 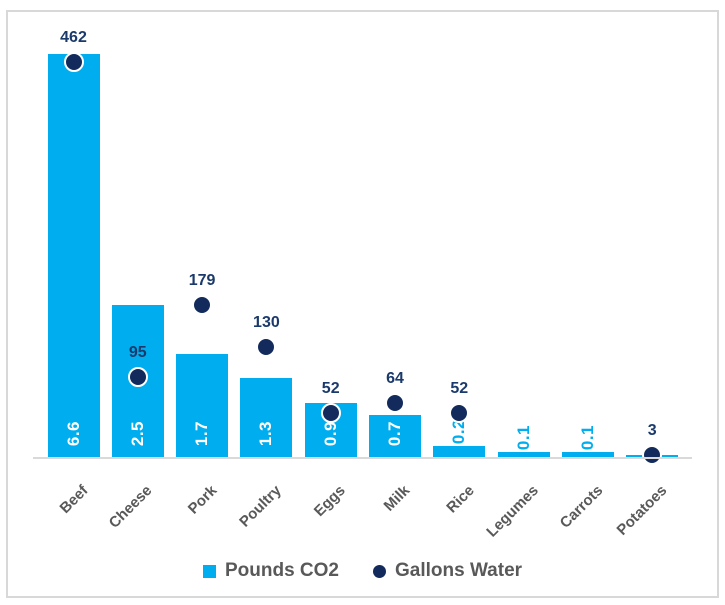 What do you see at coordinates (202, 433) in the screenshot?
I see `bar-label-pork: 1.7` at bounding box center [202, 433].